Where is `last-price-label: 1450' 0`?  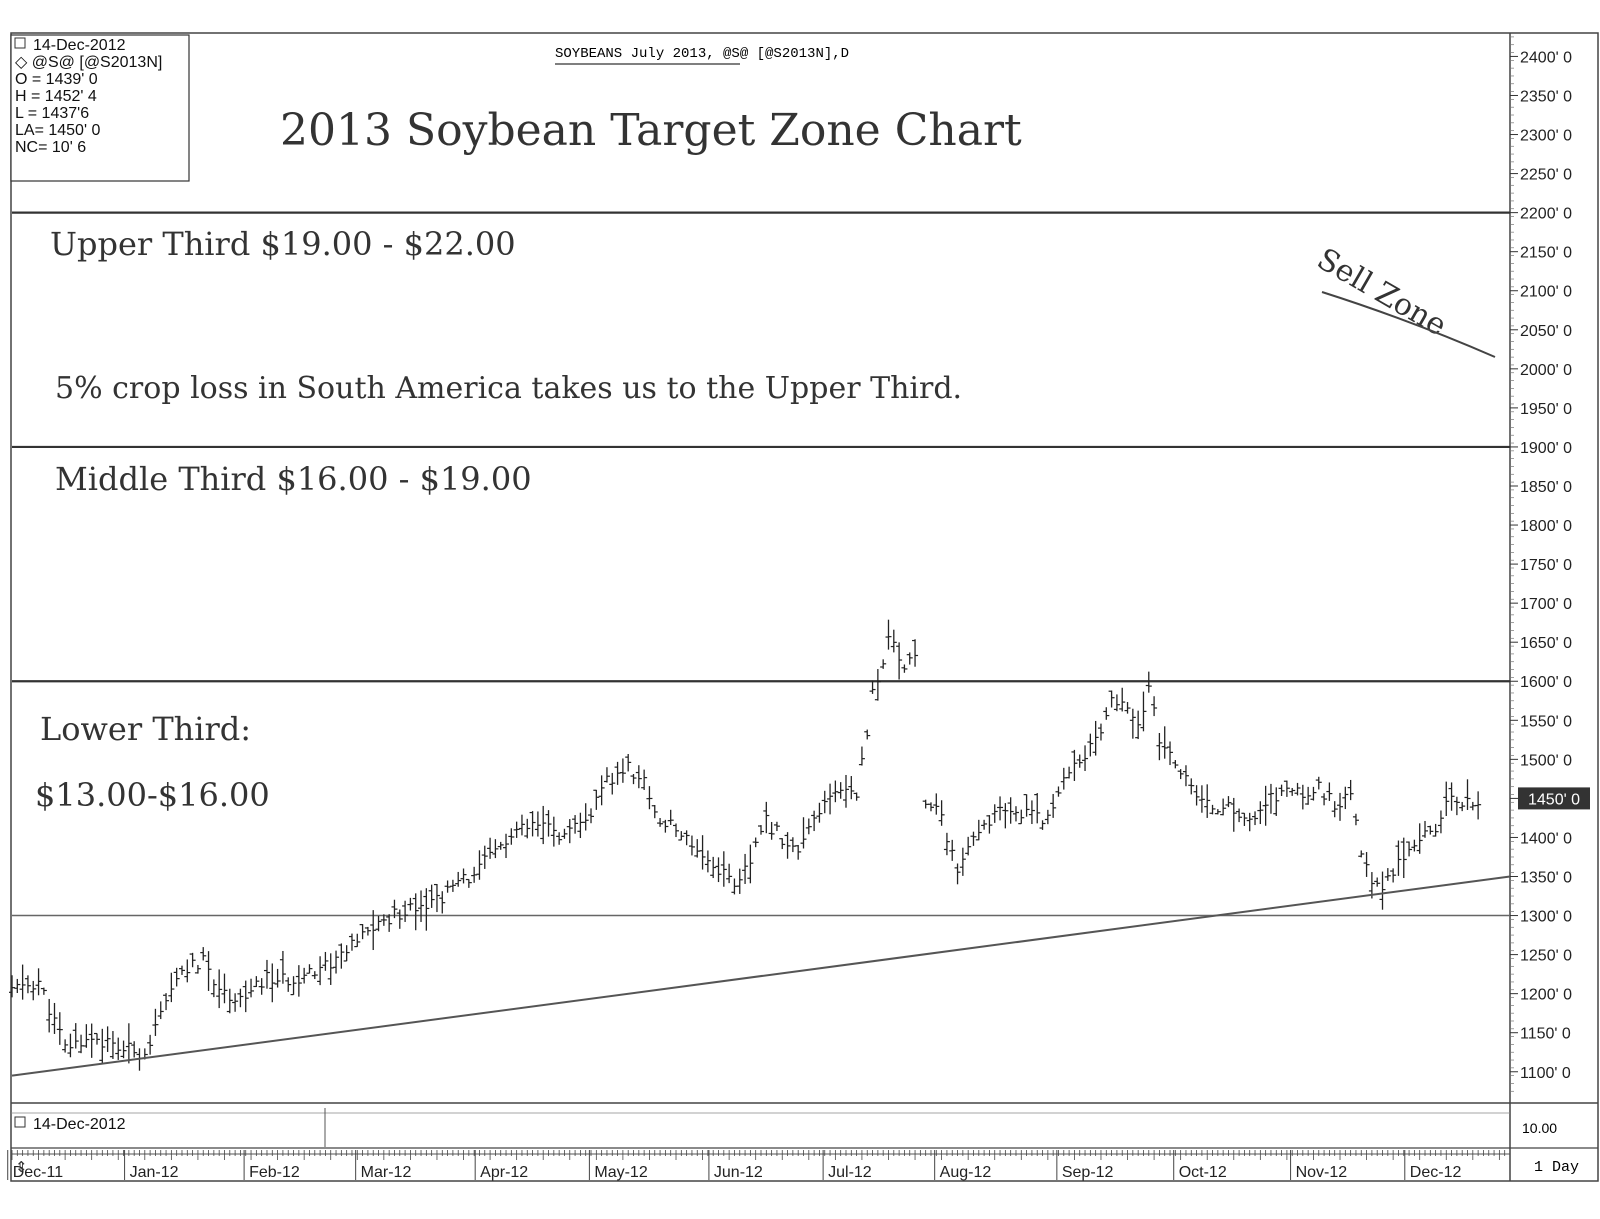
last-price-label: 1450' 0 is located at coordinates (1554, 799).